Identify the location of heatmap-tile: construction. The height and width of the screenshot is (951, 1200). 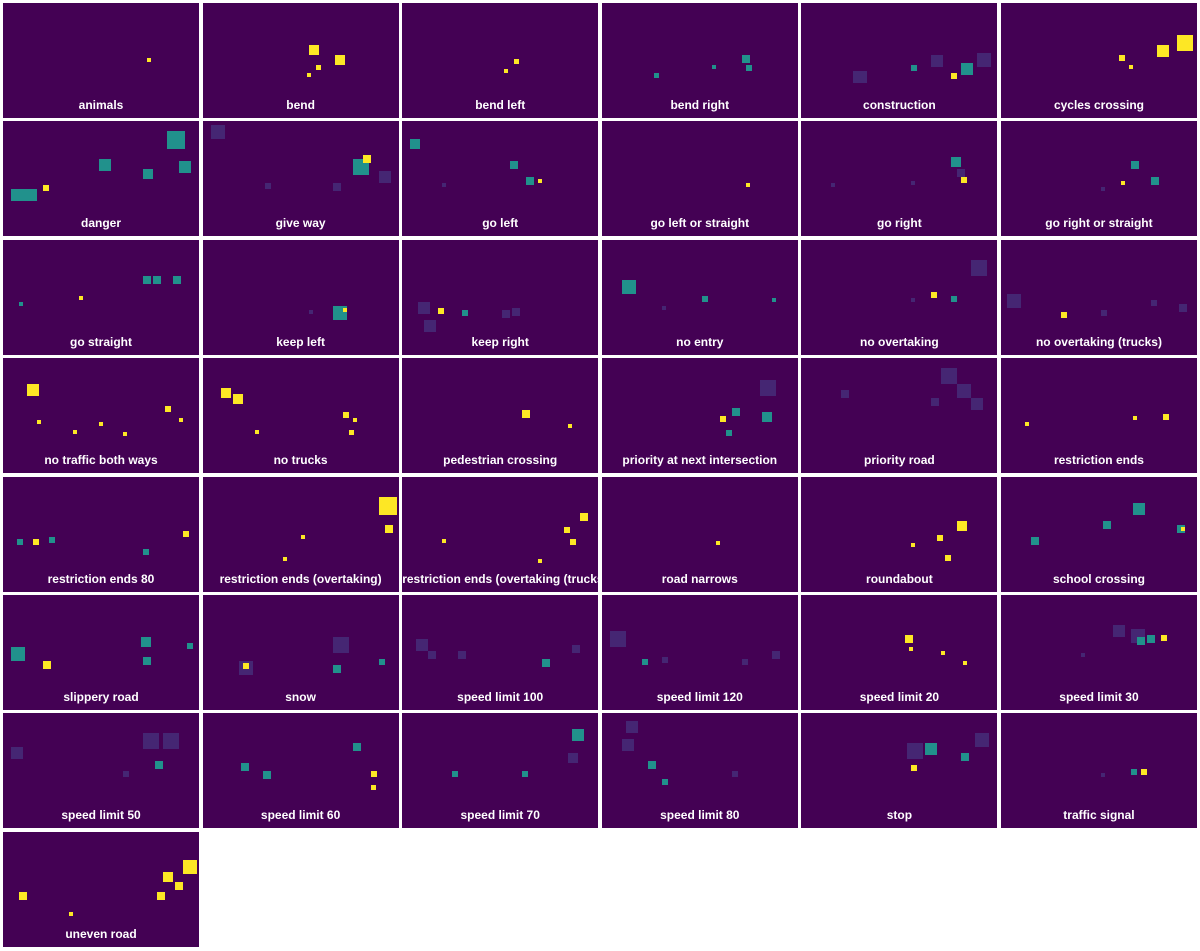
(899, 60).